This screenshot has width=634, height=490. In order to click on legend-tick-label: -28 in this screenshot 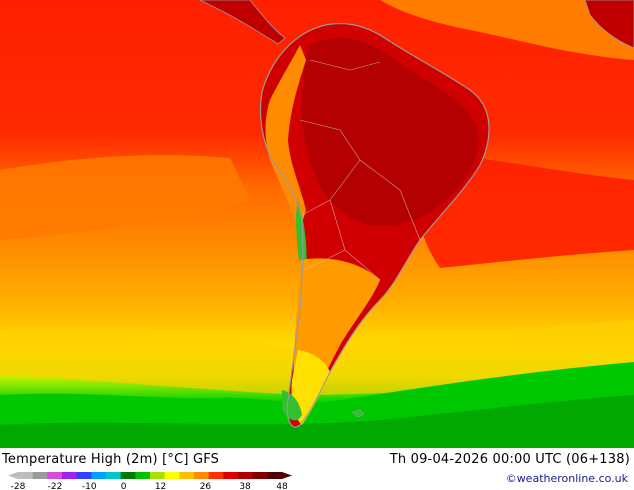, I will do `click(18, 486)`.